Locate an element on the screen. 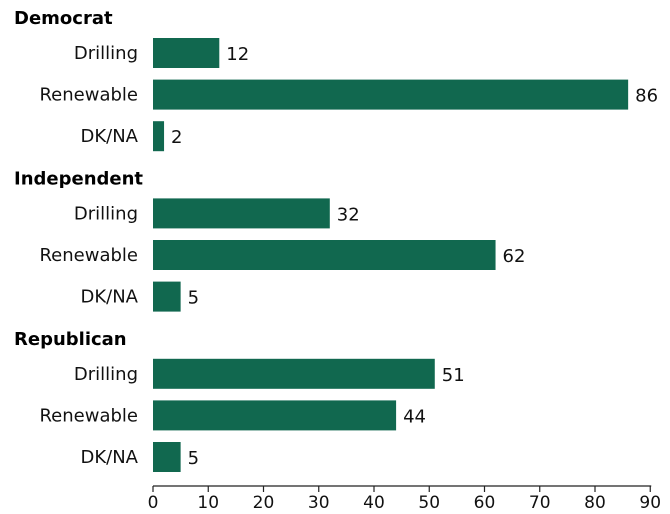 Image resolution: width=670 pixels, height=514 pixels. category-label-democrat-drilling: Drilling is located at coordinates (106, 53).